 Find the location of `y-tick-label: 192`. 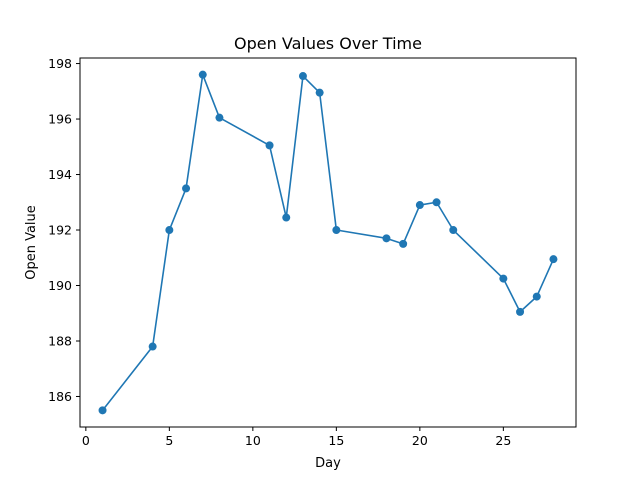

y-tick-label: 192 is located at coordinates (60, 230).